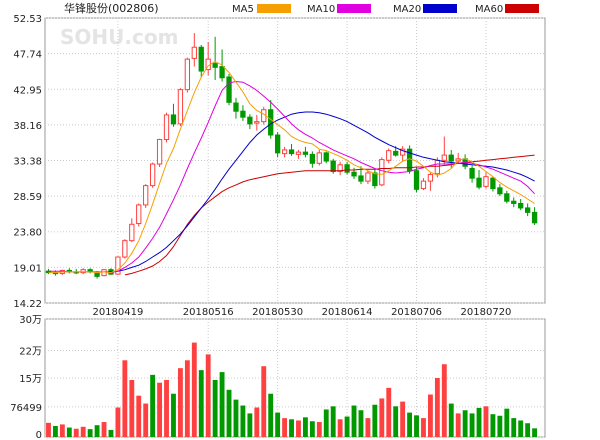  I want to click on date-tick-label: 20180706, so click(416, 312).